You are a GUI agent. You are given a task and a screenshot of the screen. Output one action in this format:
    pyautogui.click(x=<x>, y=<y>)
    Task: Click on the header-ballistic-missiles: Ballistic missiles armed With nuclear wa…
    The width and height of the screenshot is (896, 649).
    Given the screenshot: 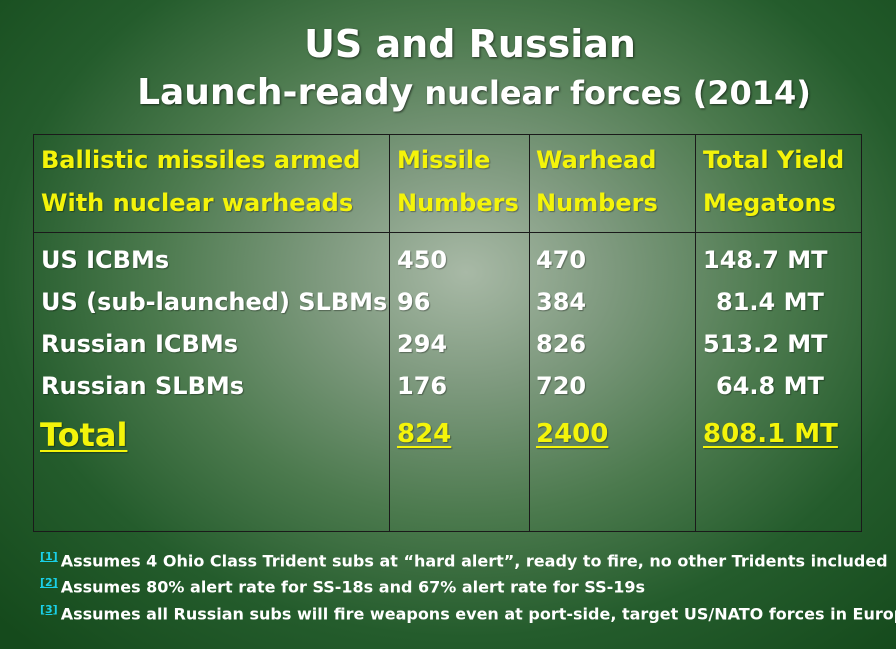 What is the action you would take?
    pyautogui.click(x=200, y=182)
    